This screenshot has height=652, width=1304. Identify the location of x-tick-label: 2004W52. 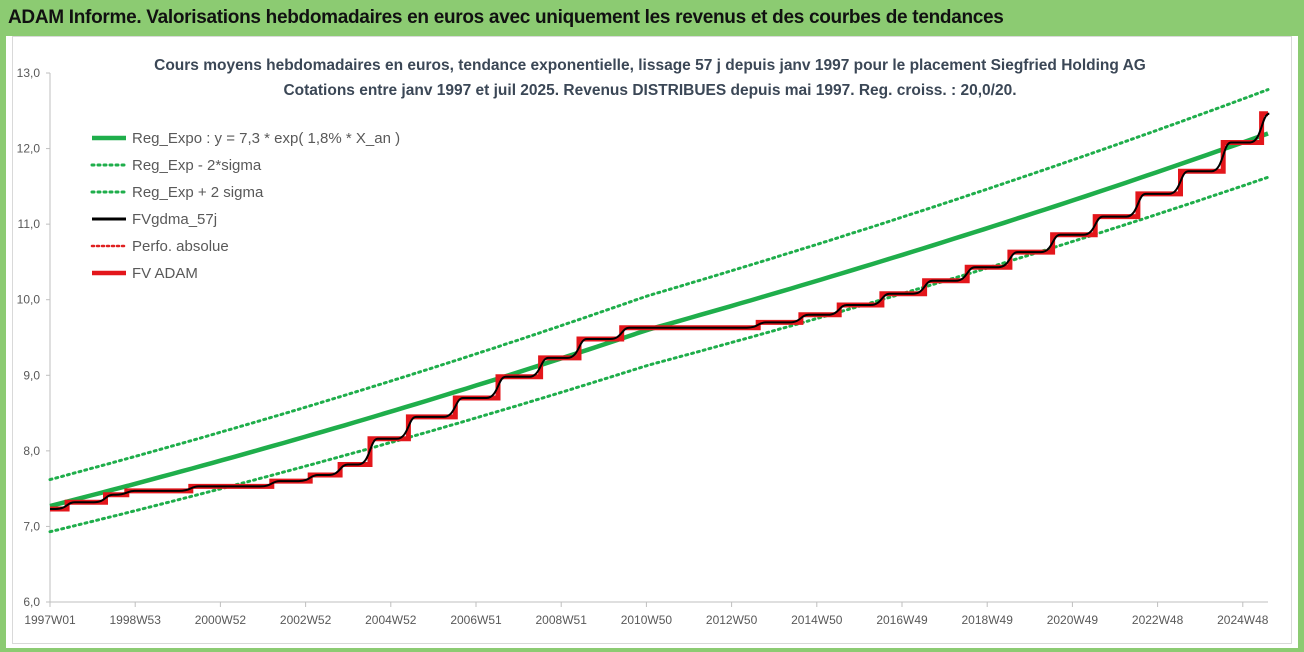
(391, 620).